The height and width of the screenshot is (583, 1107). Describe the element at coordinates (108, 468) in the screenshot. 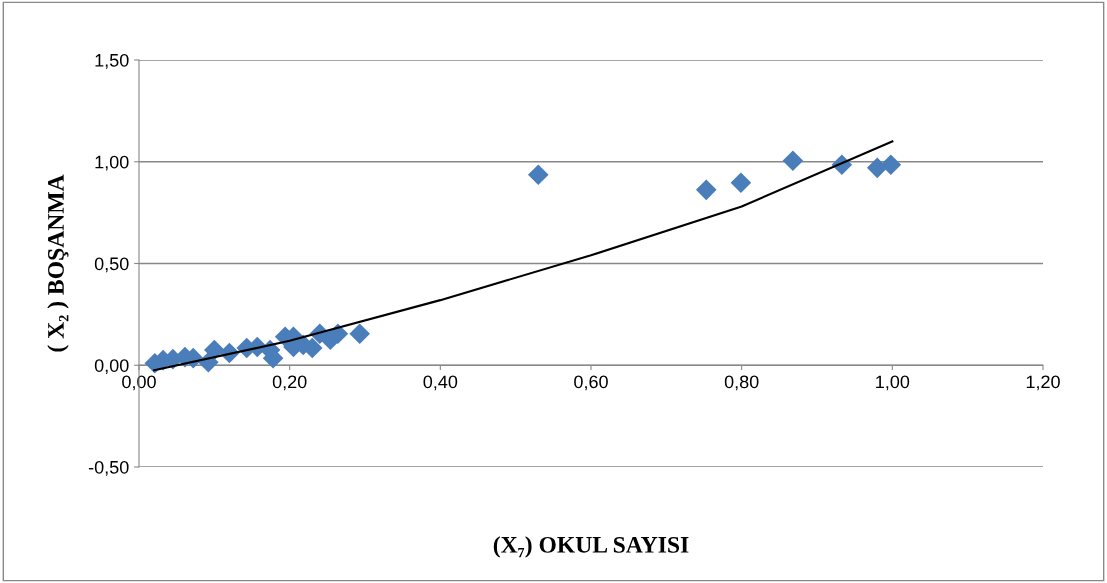

I see `y-tick-label: -0,50` at that location.